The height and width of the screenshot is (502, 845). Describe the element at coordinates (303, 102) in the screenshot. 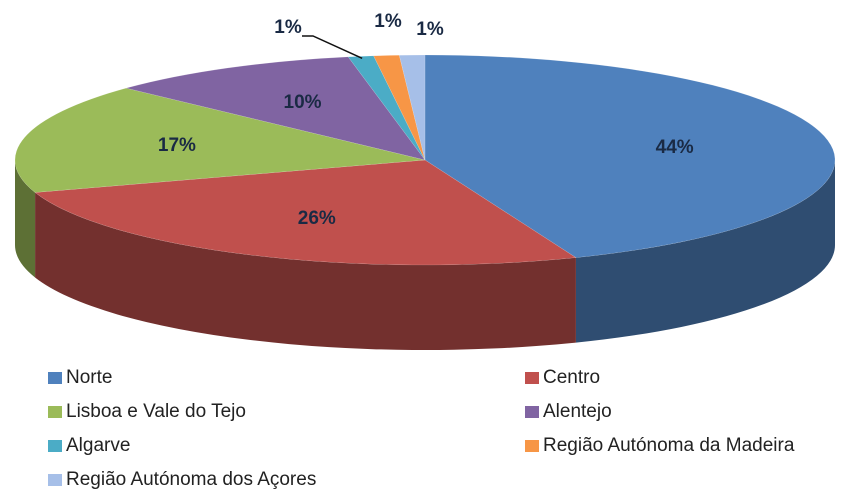

I see `value-label: 10%` at that location.